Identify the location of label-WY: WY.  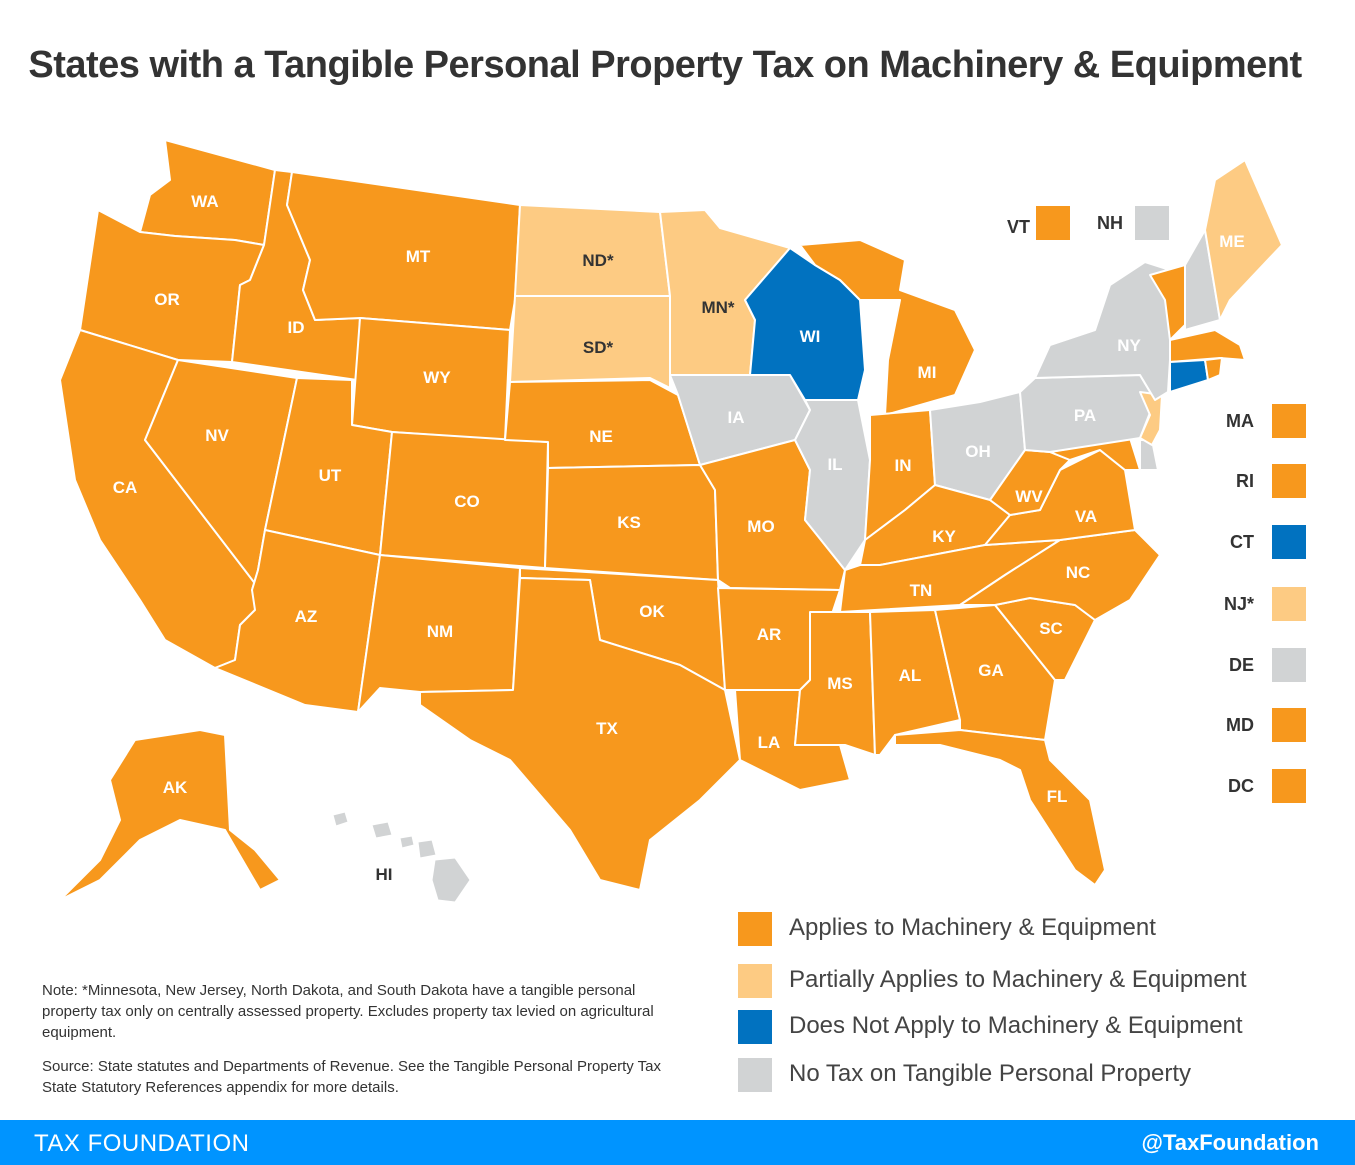
(437, 377).